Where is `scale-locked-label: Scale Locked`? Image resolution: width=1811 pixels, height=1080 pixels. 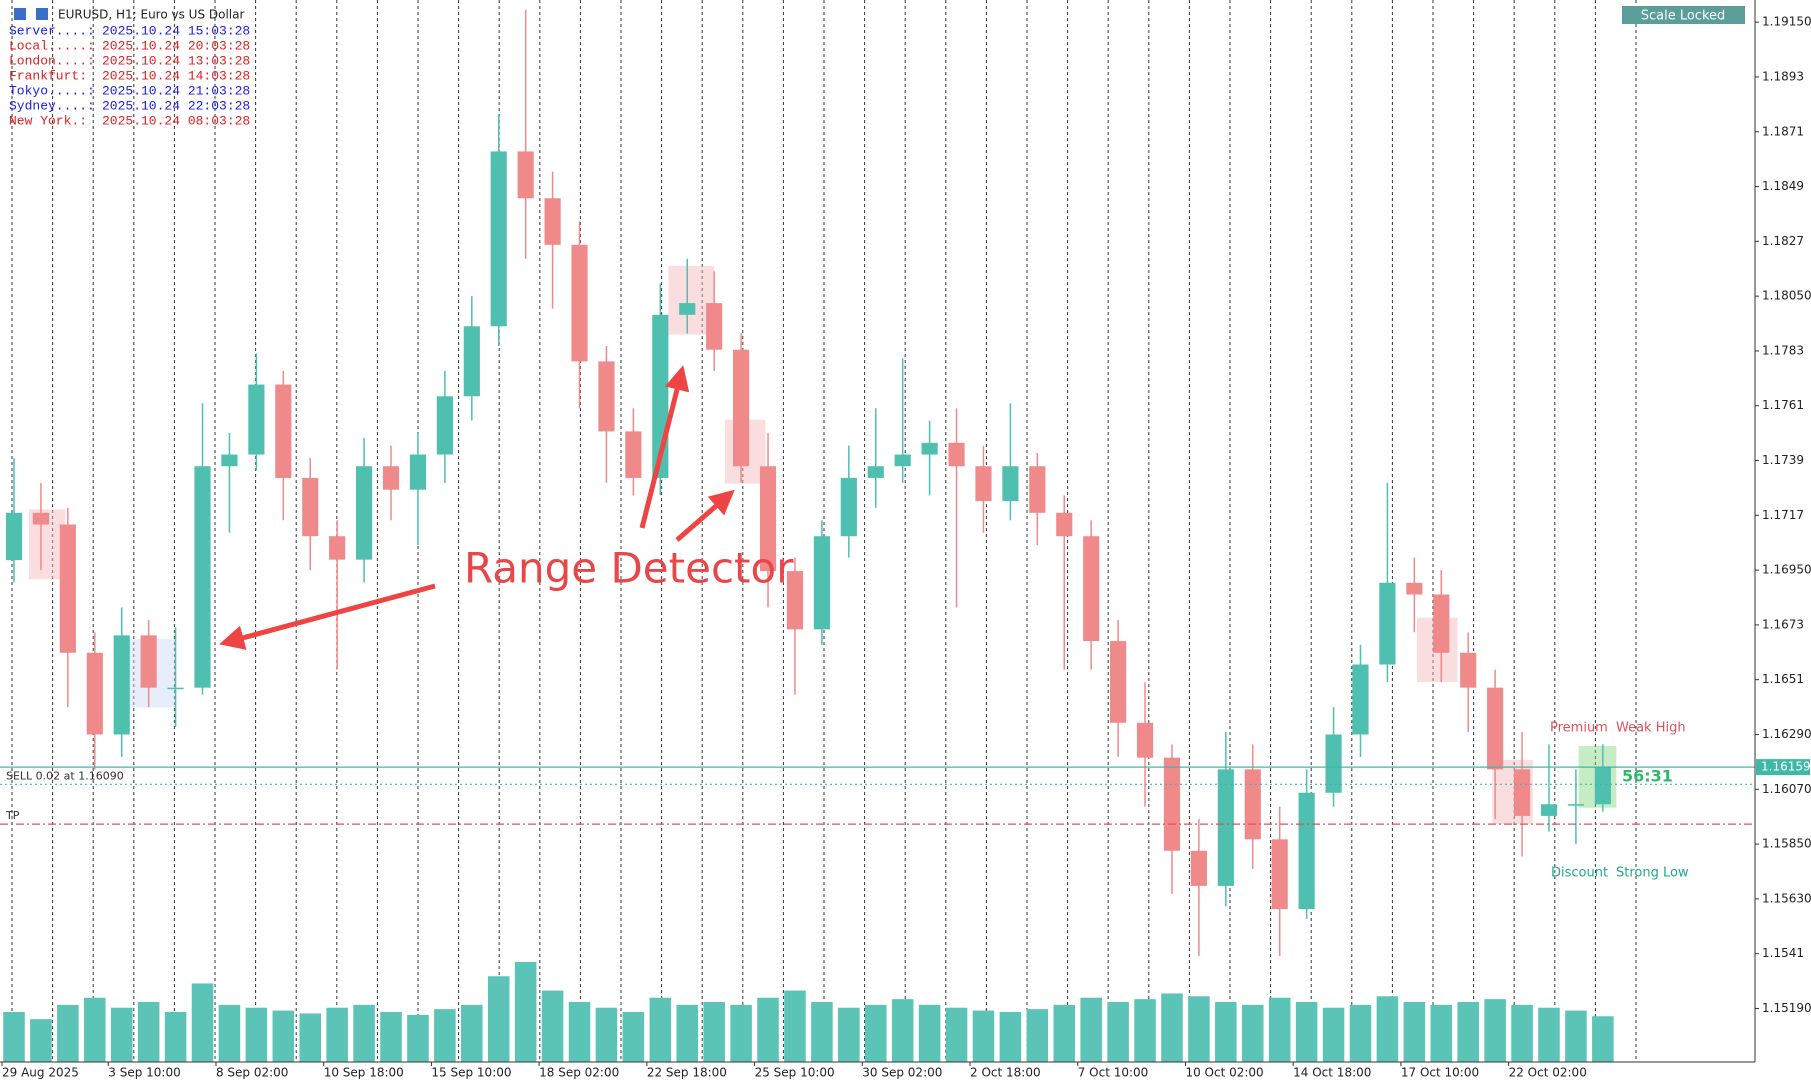 scale-locked-label: Scale Locked is located at coordinates (1683, 16).